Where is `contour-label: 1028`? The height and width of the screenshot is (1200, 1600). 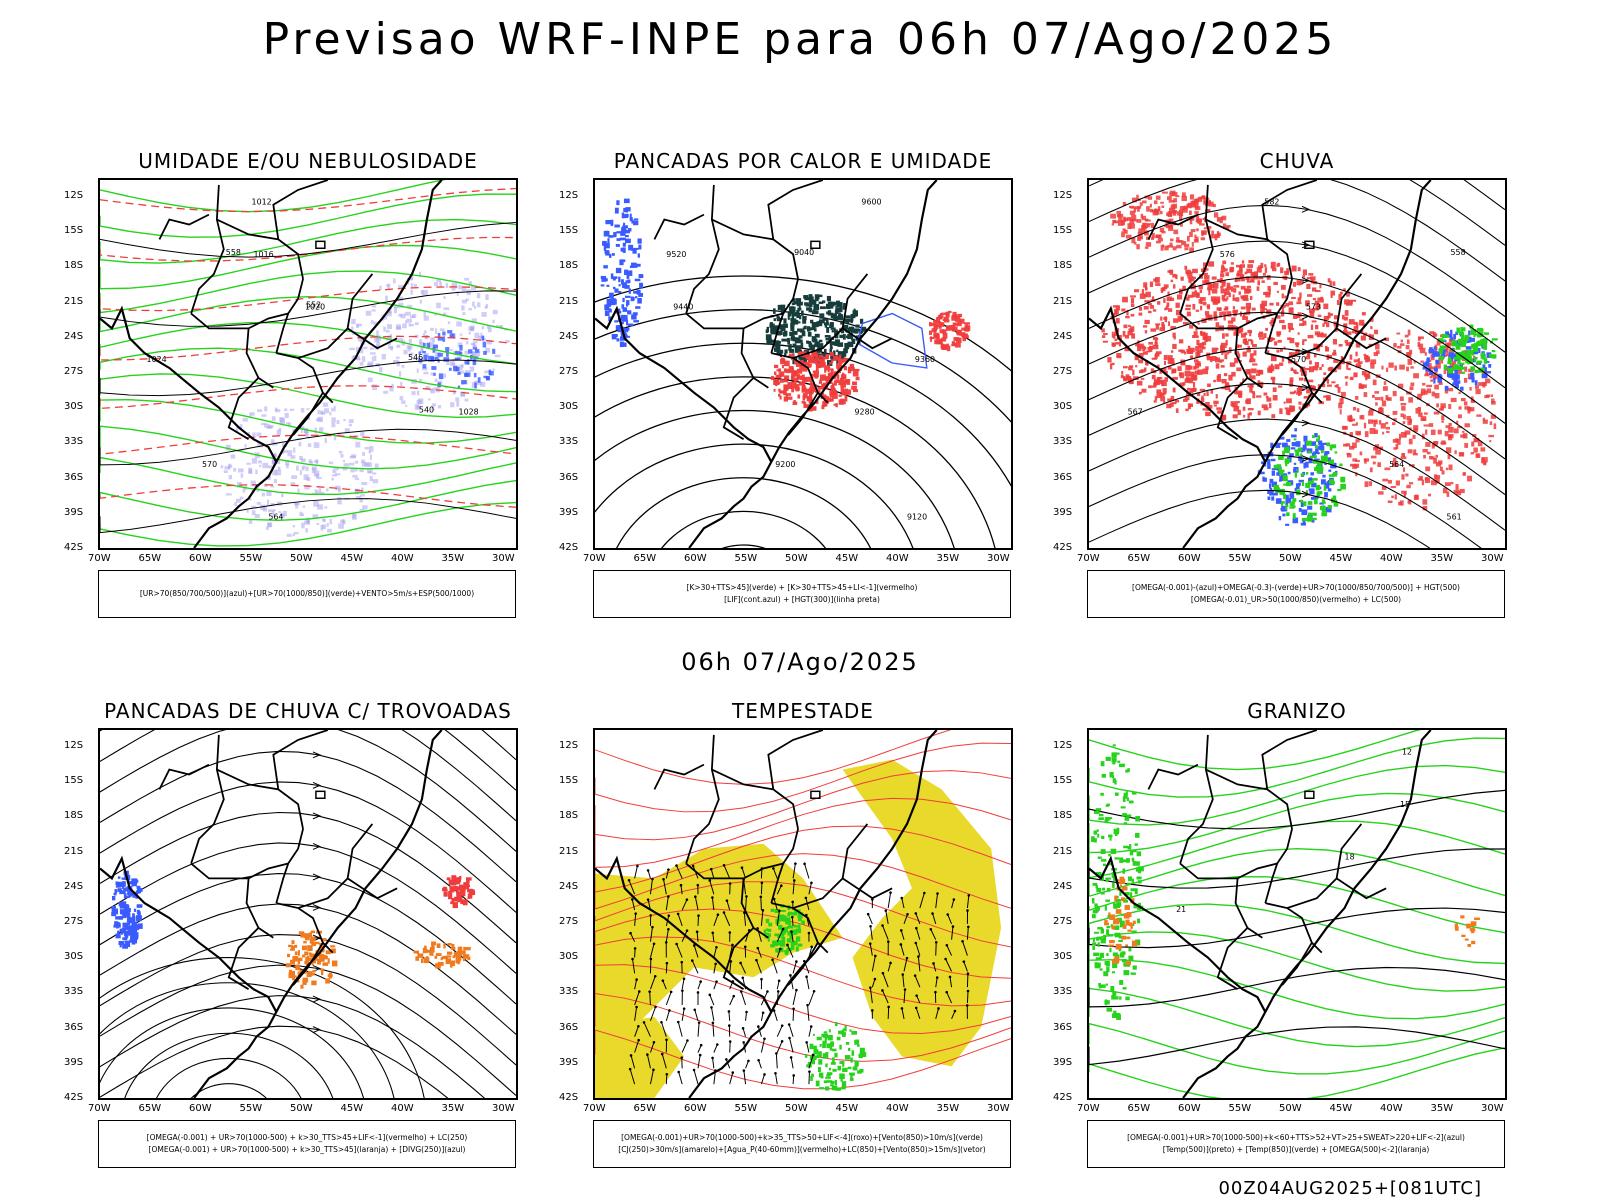
contour-label: 1028 is located at coordinates (469, 411).